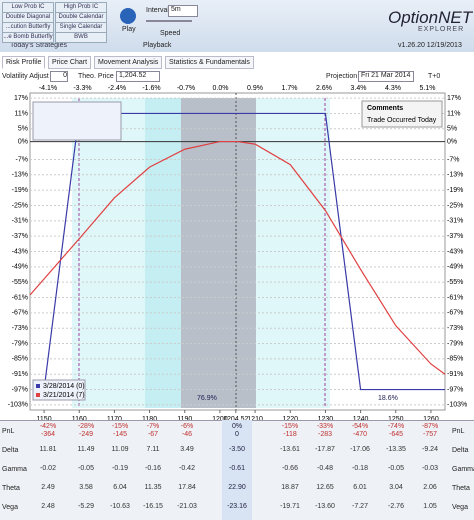 The width and height of the screenshot is (474, 520). Describe the element at coordinates (455, 313) in the screenshot. I see `y-tick-label-right: -67%` at that location.